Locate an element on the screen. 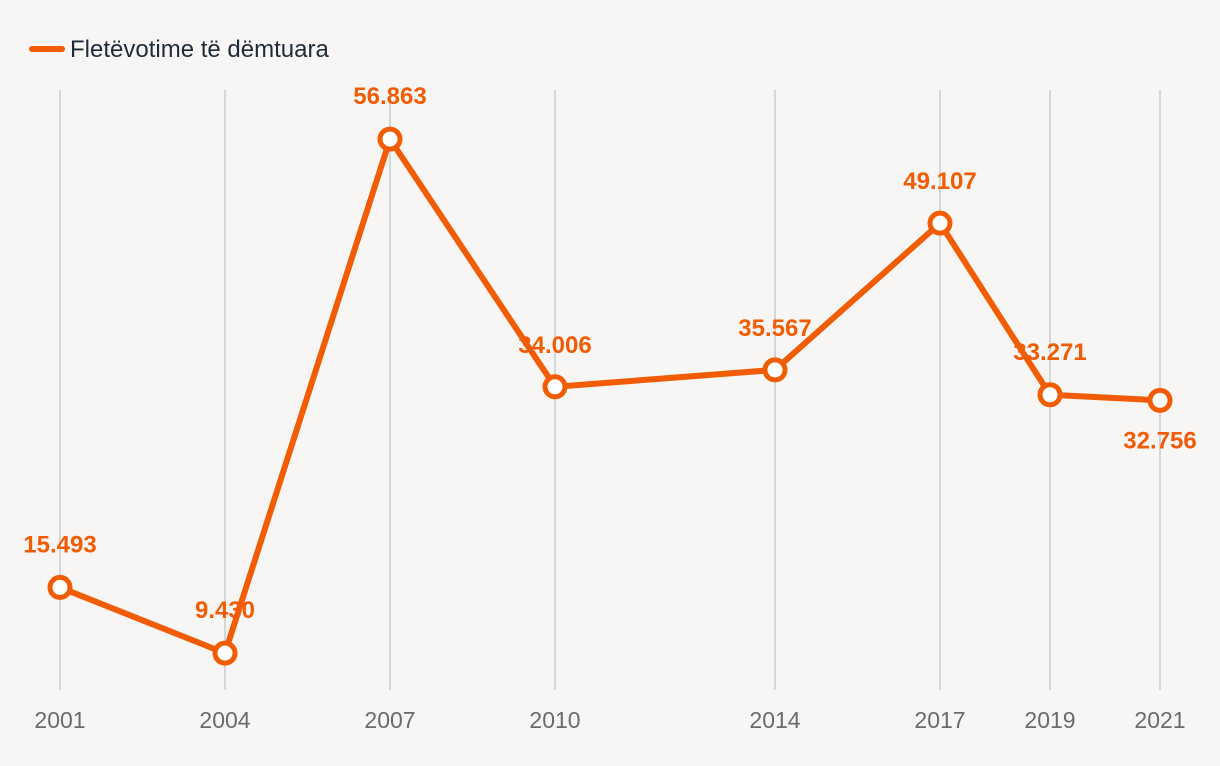 The image size is (1220, 766). data-label-2019: 33.271 is located at coordinates (1049, 352).